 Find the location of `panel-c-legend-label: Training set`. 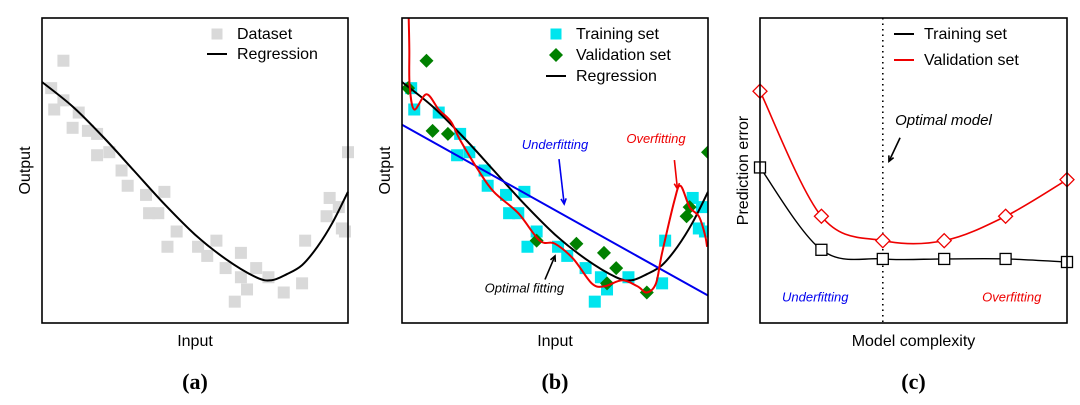

panel-c-legend-label: Training set is located at coordinates (966, 34).